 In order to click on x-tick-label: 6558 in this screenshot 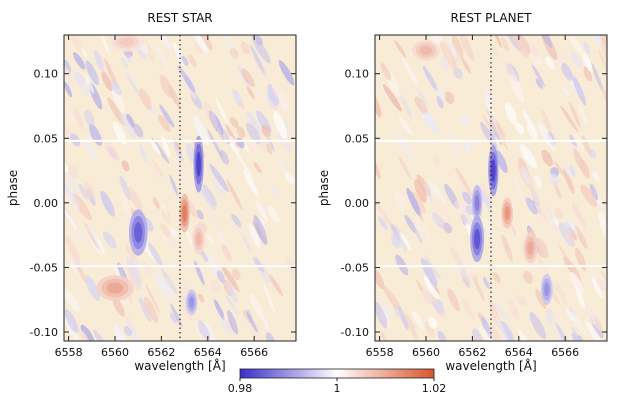, I will do `click(380, 352)`.